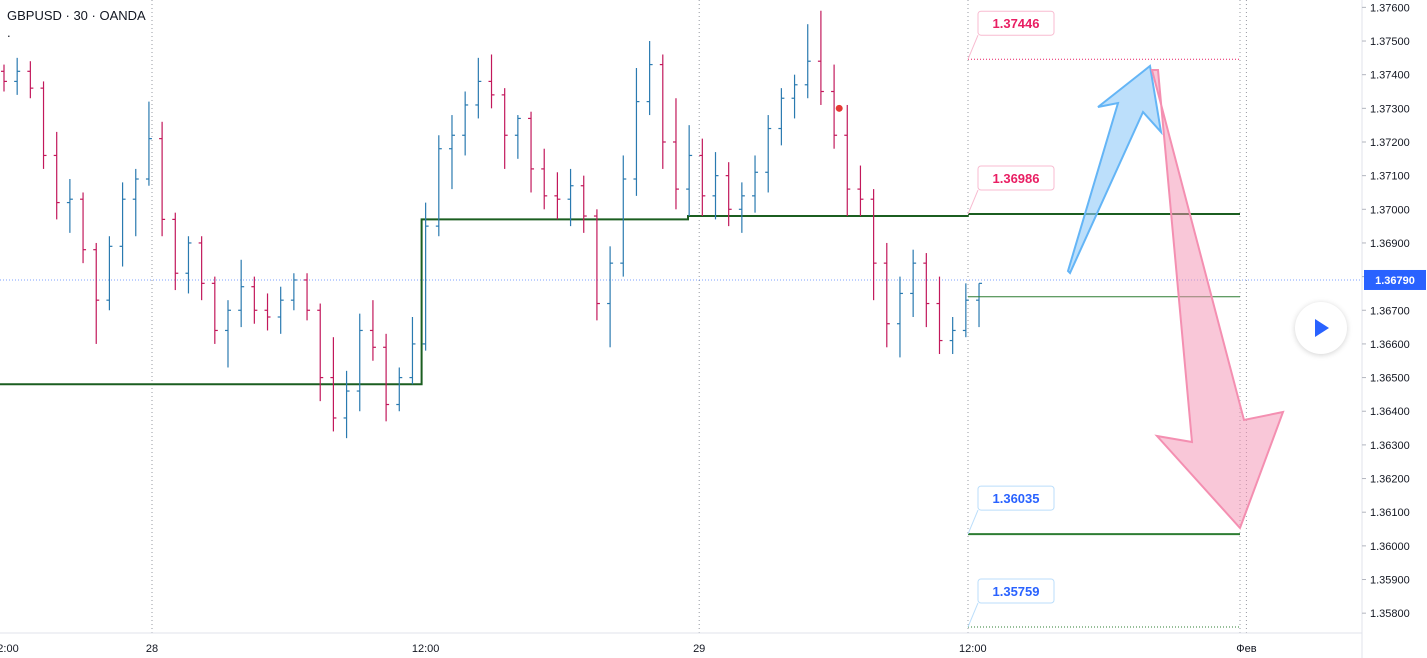  I want to click on current-price-badge, so click(1395, 279).